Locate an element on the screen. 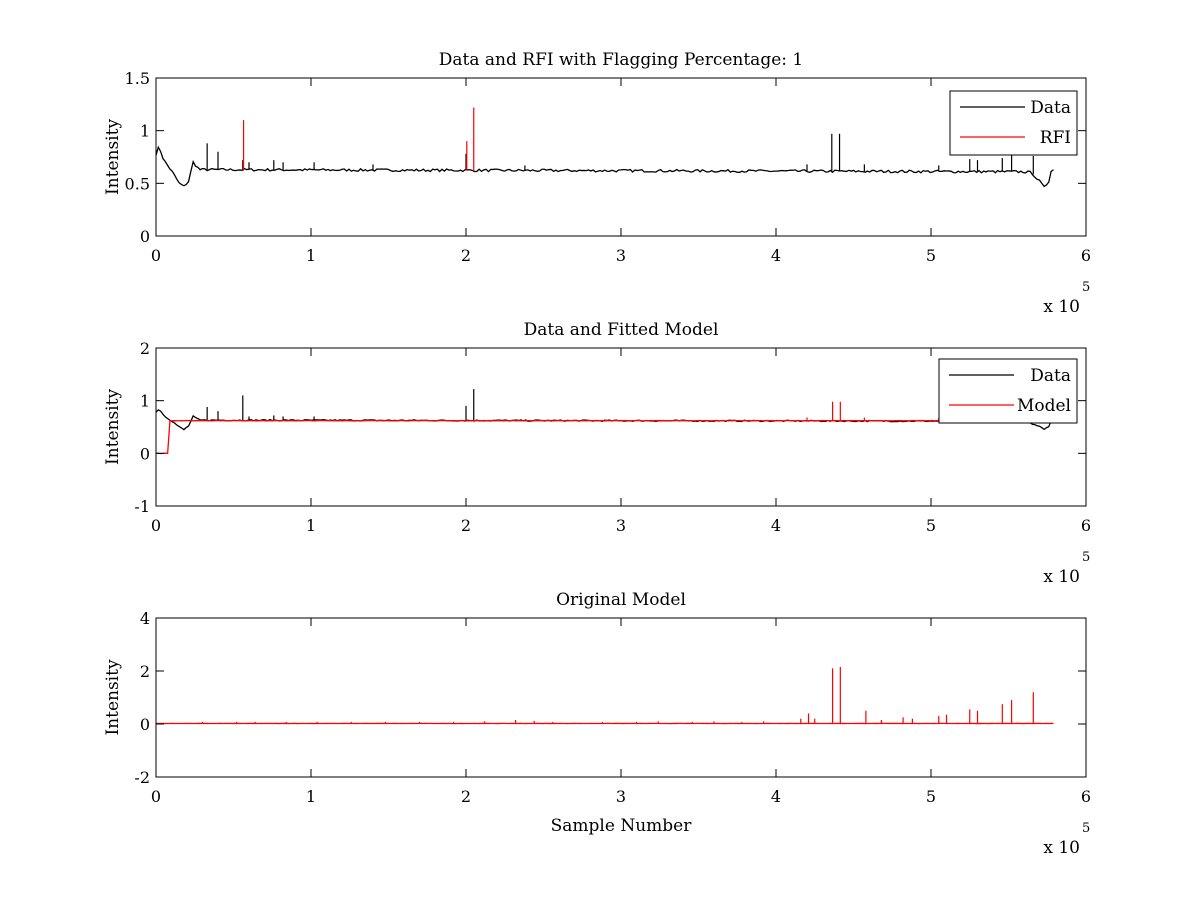  y-tick-label: 4 is located at coordinates (145, 618).